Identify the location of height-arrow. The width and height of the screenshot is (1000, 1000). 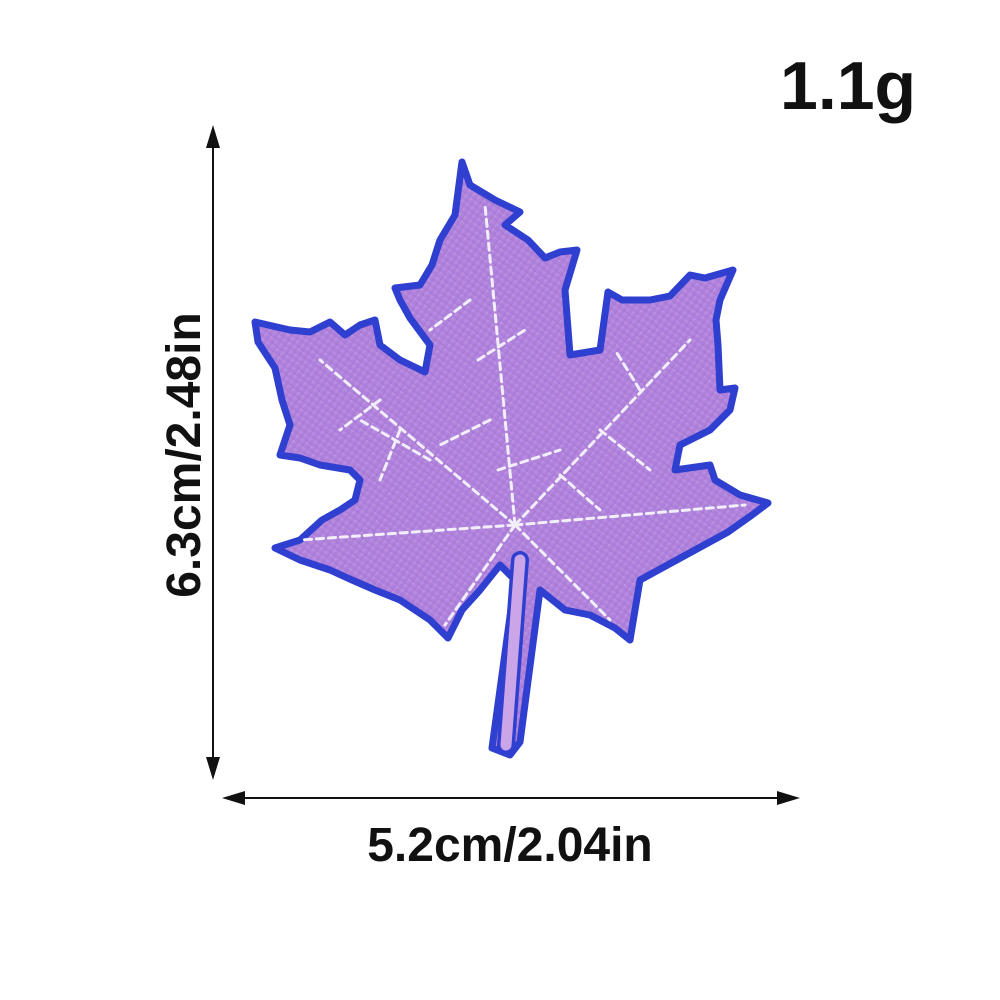
(213, 452).